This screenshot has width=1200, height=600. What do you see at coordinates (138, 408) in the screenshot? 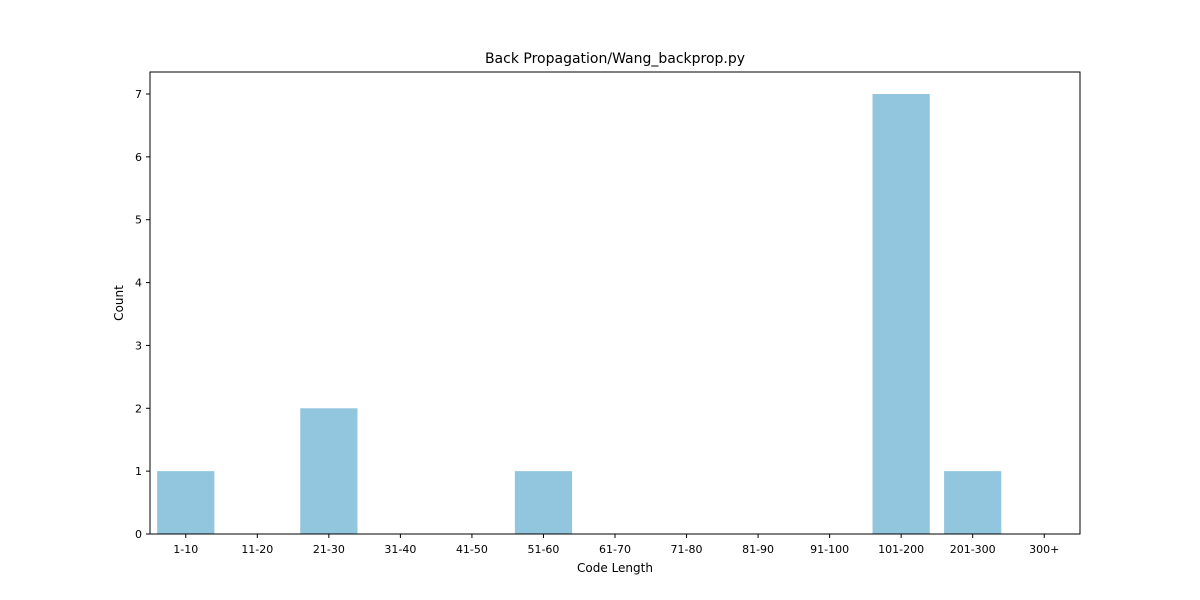
I see `y-tick-label: 2` at bounding box center [138, 408].